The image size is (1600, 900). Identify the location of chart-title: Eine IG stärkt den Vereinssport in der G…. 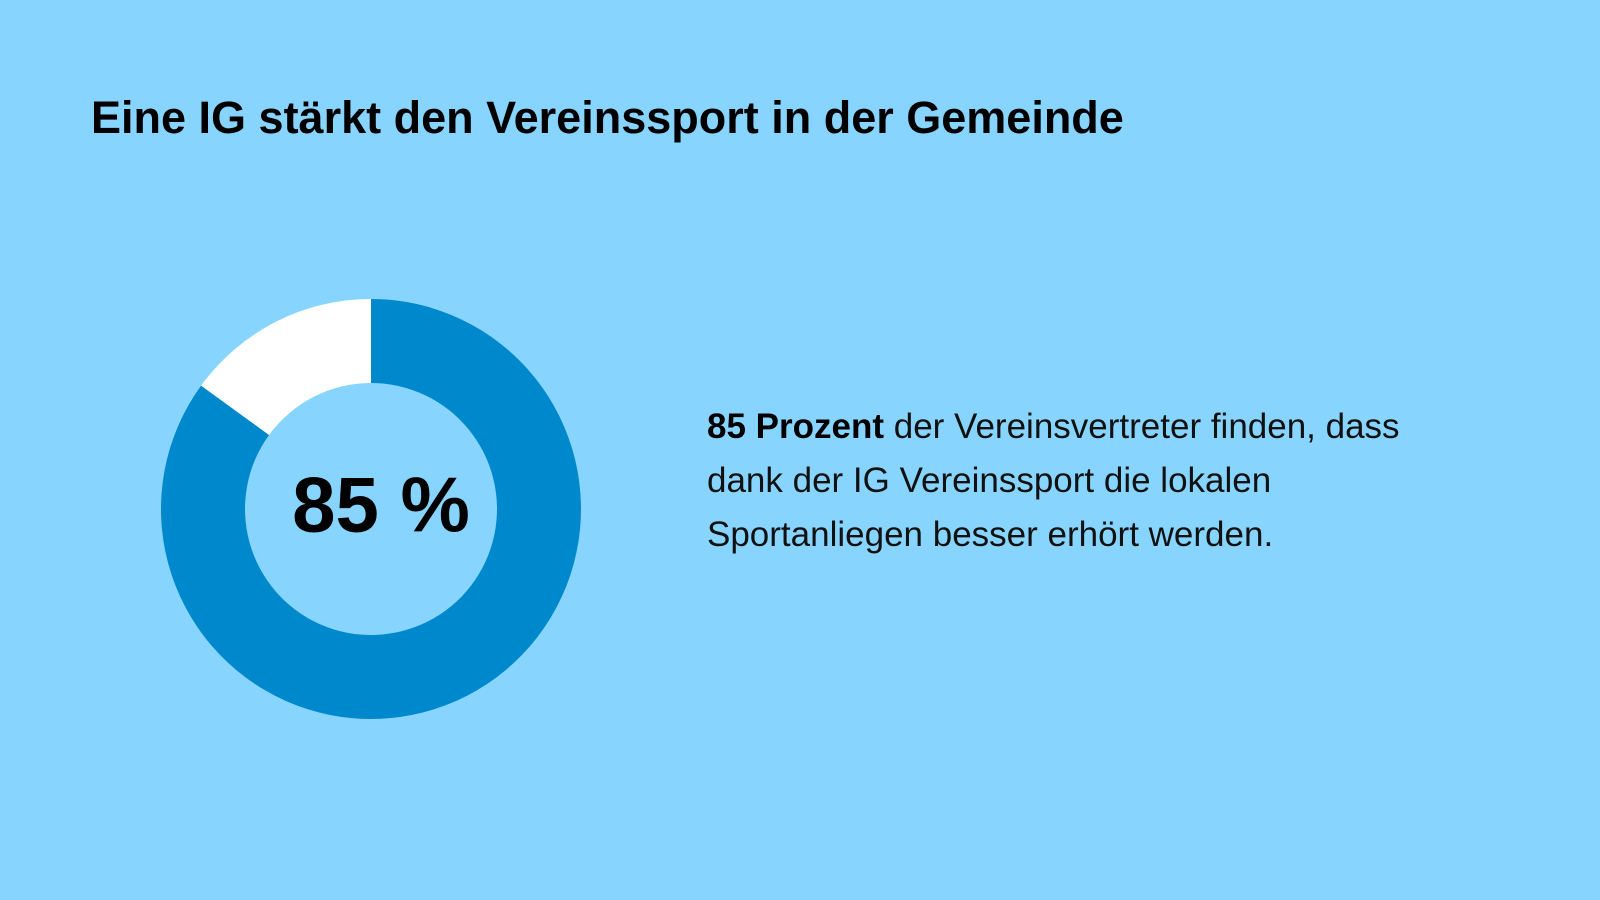
(607, 117).